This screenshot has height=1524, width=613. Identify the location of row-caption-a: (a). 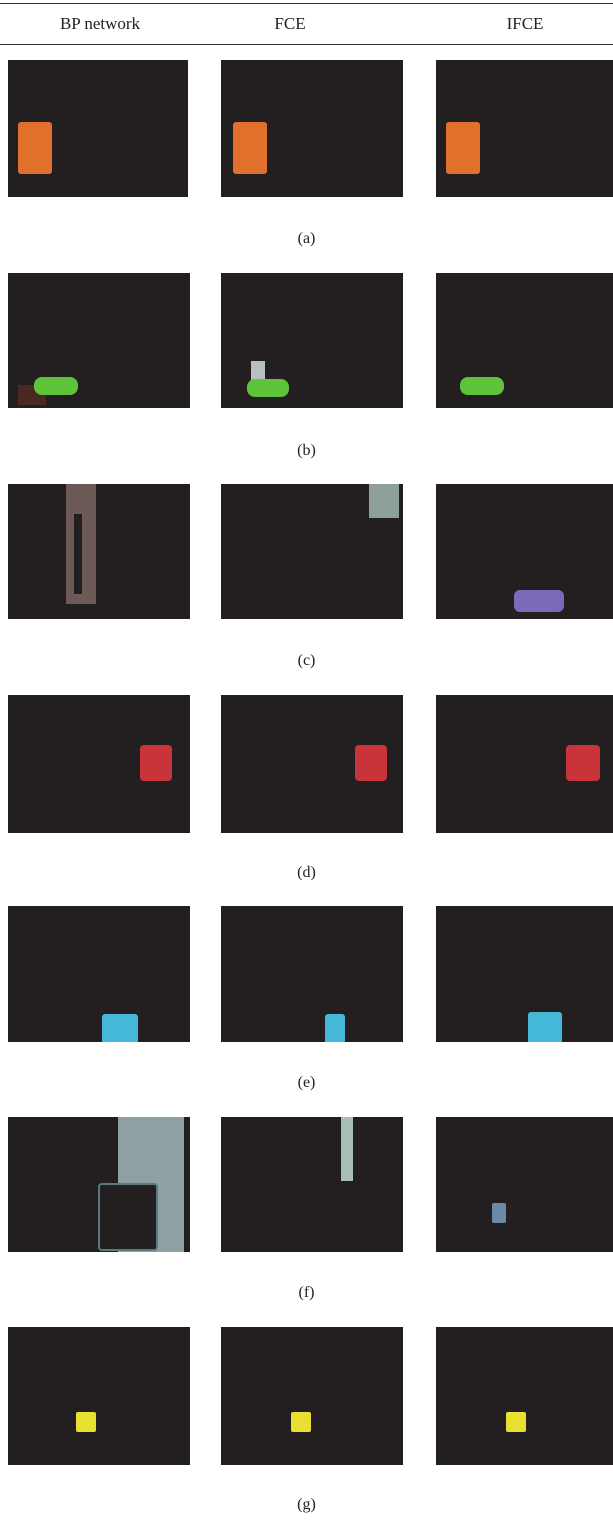
(306, 238).